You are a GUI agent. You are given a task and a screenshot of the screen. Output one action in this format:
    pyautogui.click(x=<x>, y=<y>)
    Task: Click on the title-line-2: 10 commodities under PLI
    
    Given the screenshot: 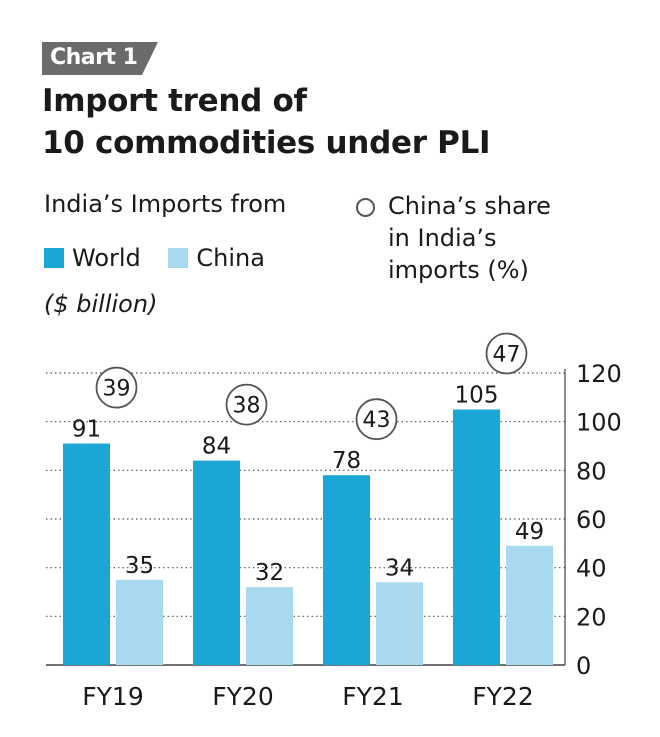 What is the action you would take?
    pyautogui.click(x=266, y=143)
    